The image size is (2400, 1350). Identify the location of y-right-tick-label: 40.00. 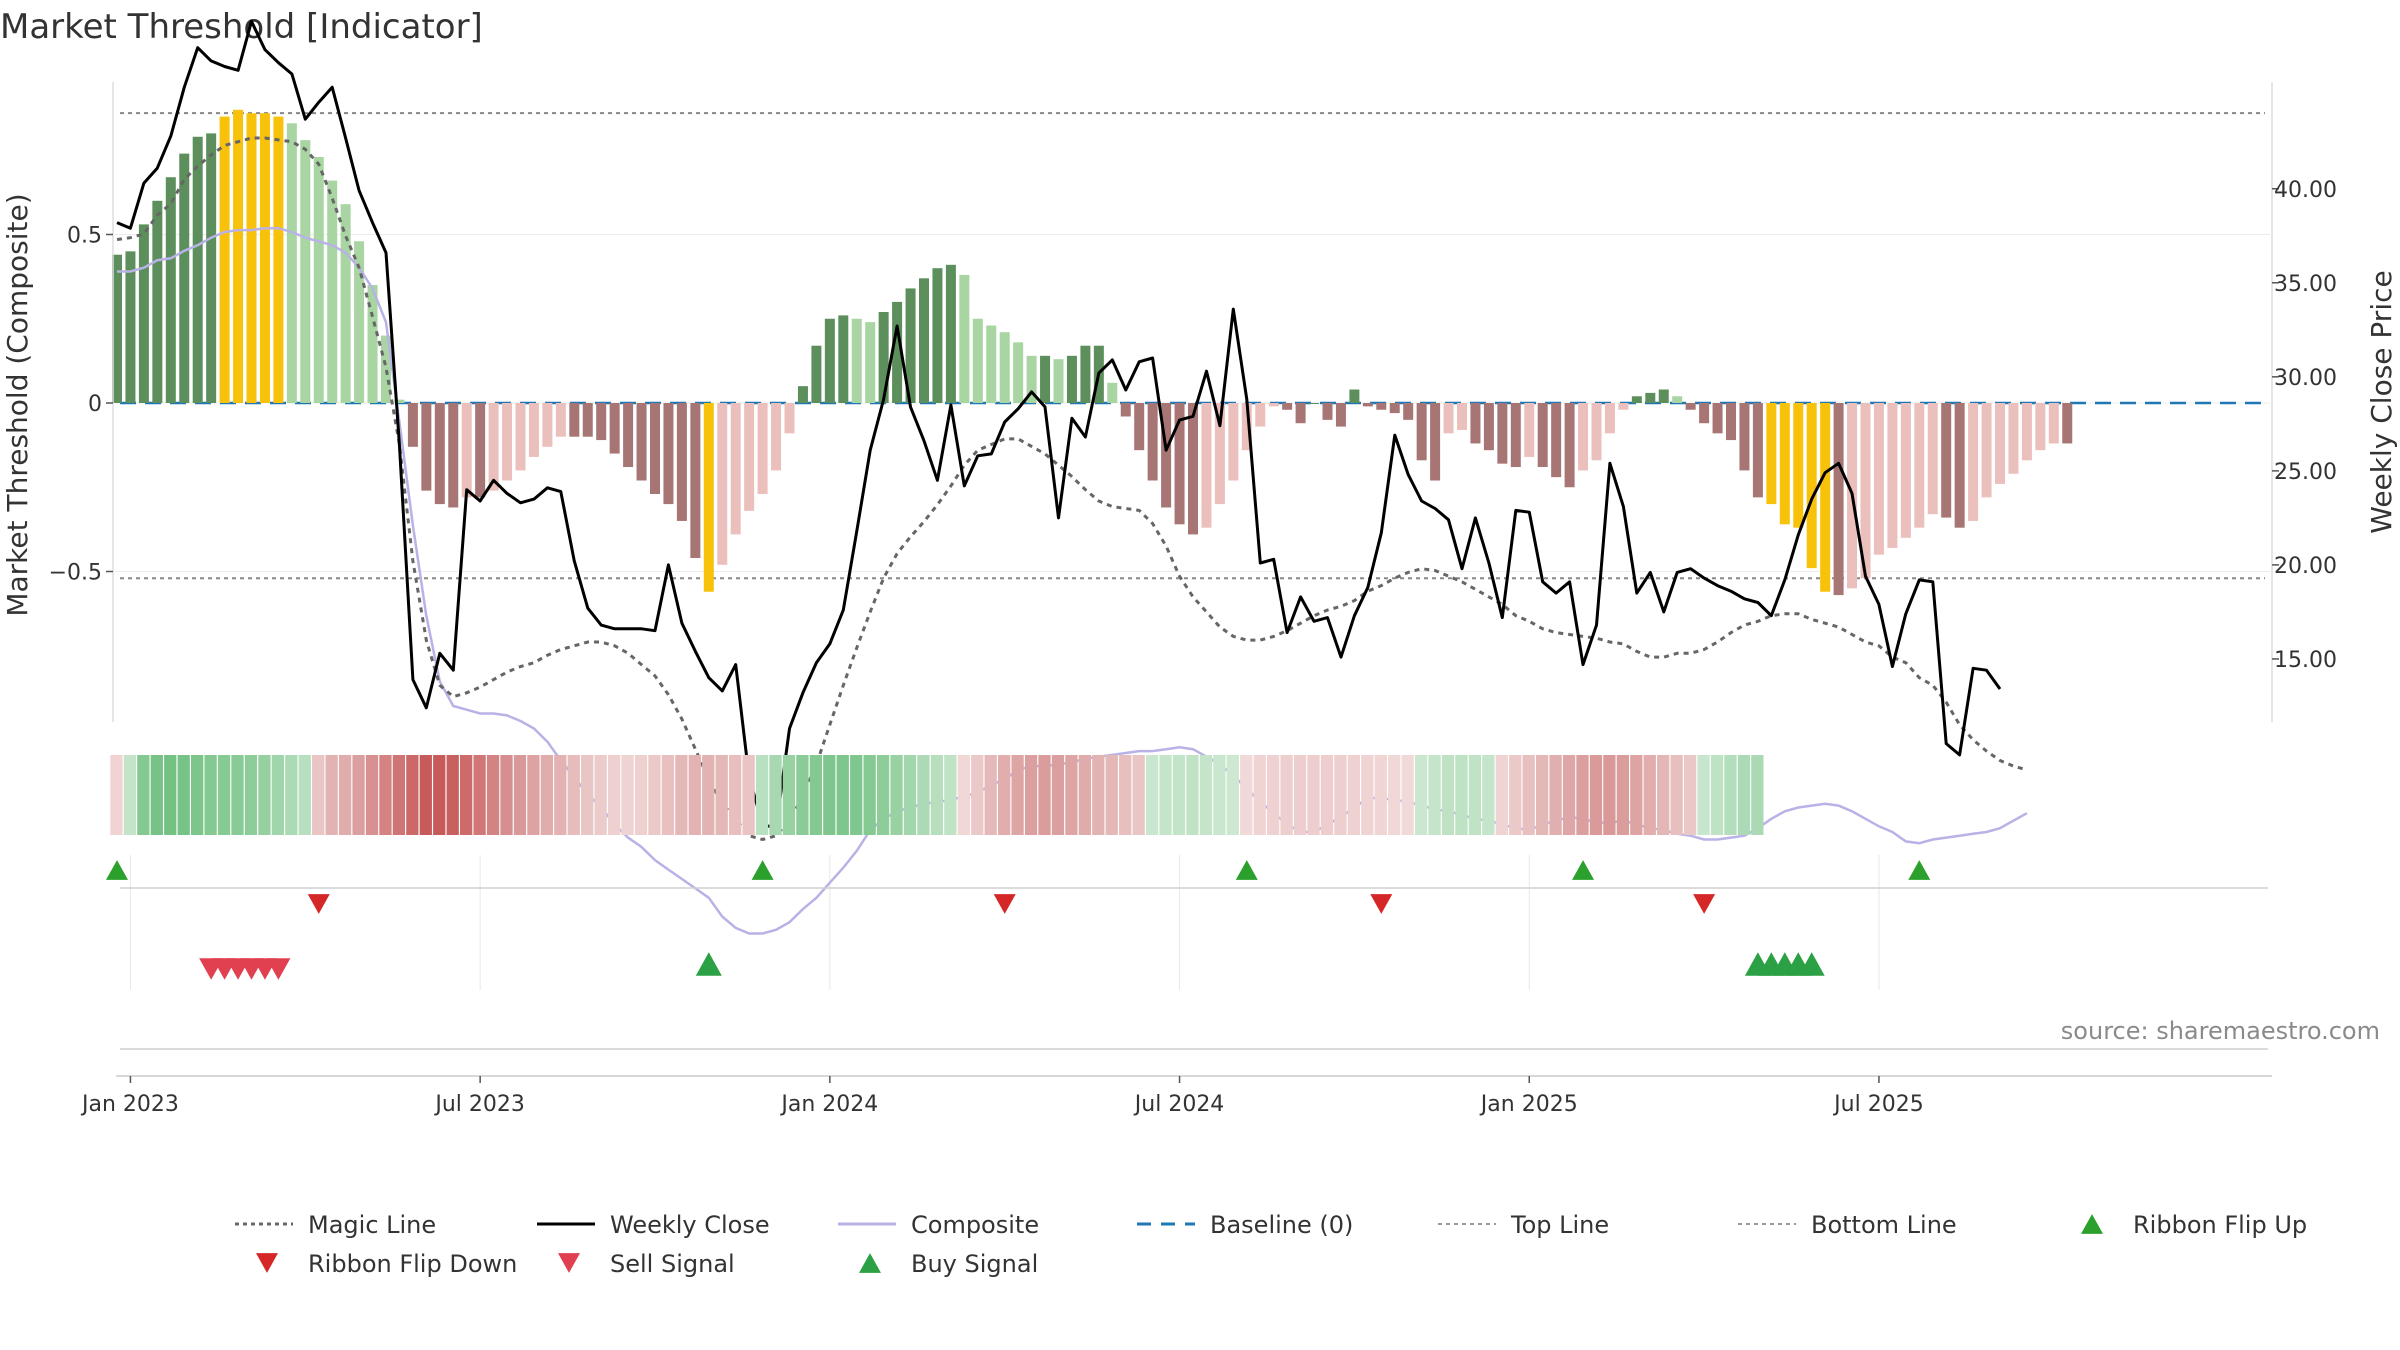
(2305, 190).